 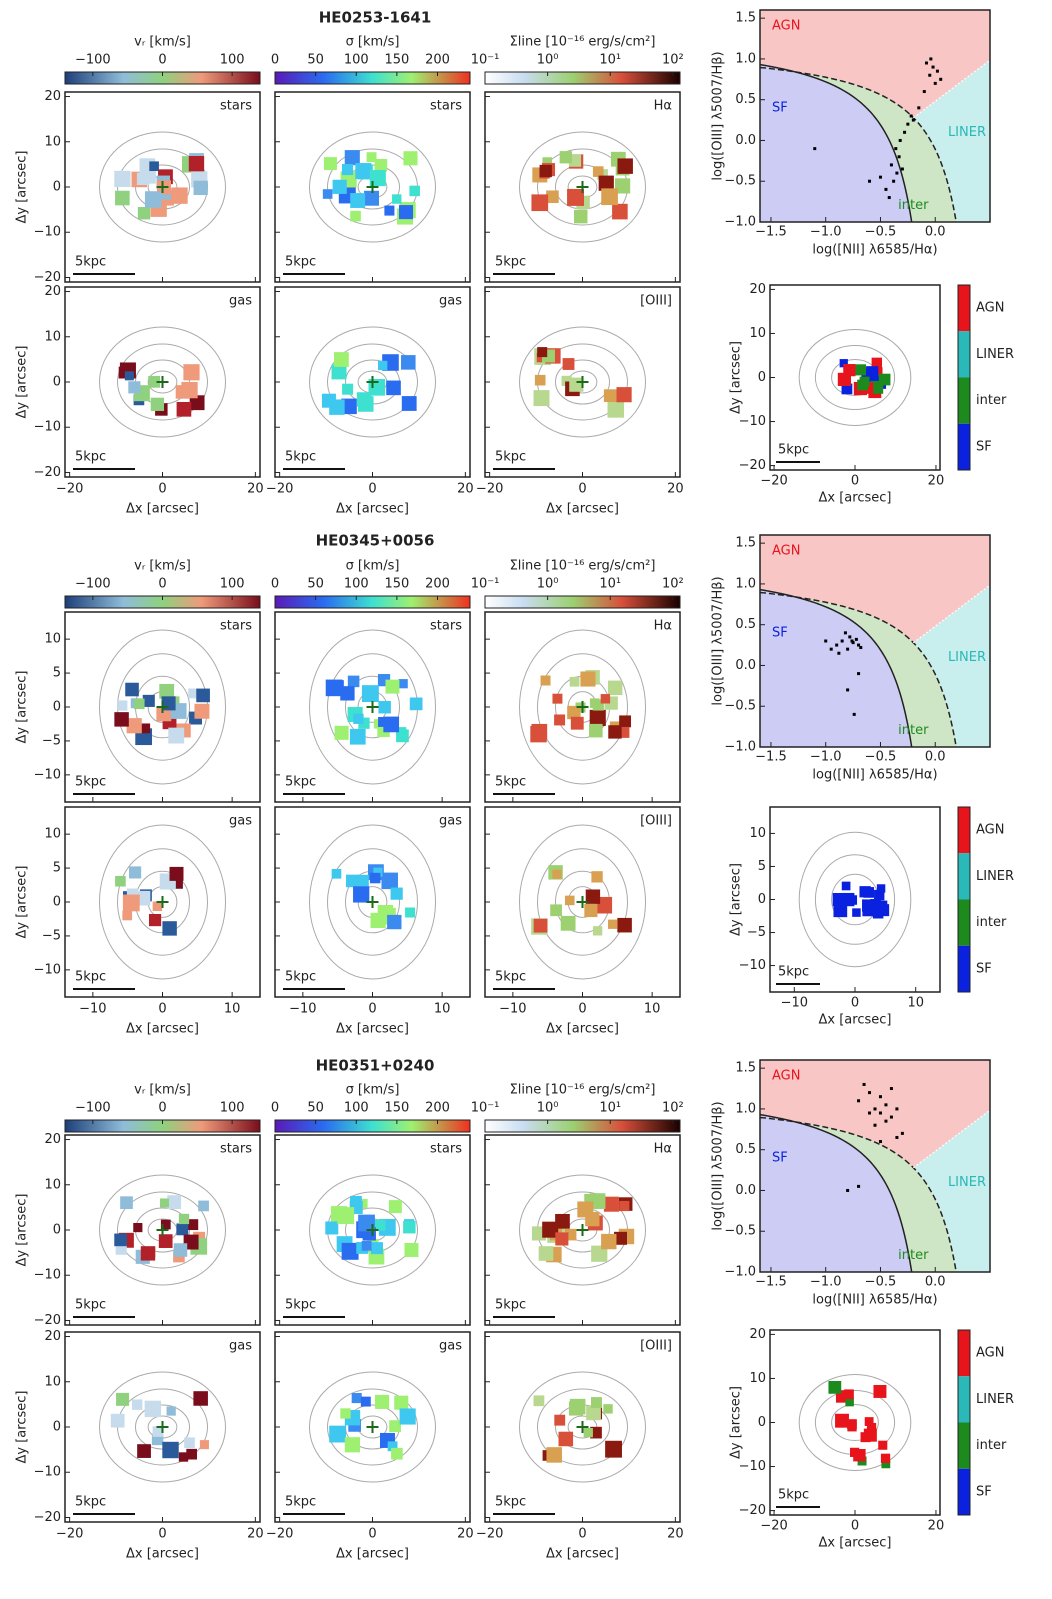 I want to click on colorbar-tick-label: 10⁻¹, so click(x=485, y=1108).